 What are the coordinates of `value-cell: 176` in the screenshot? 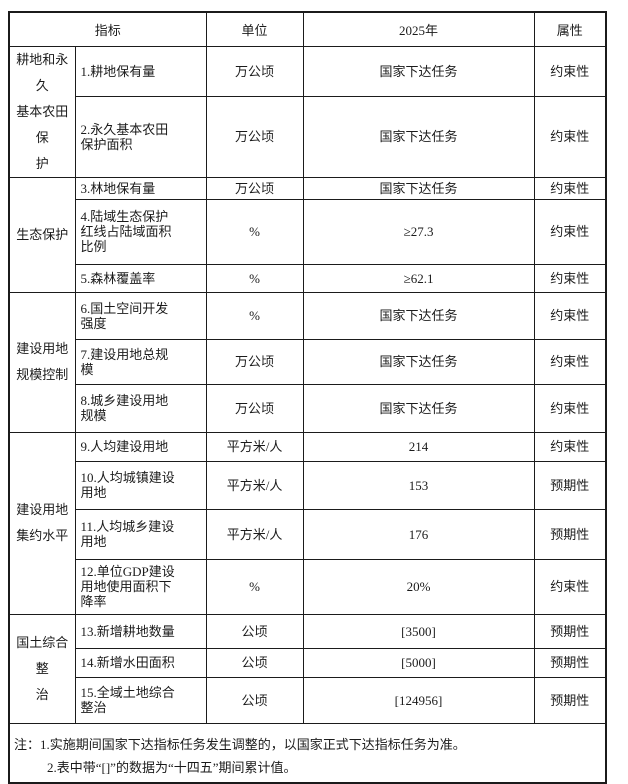 It's located at (418, 534).